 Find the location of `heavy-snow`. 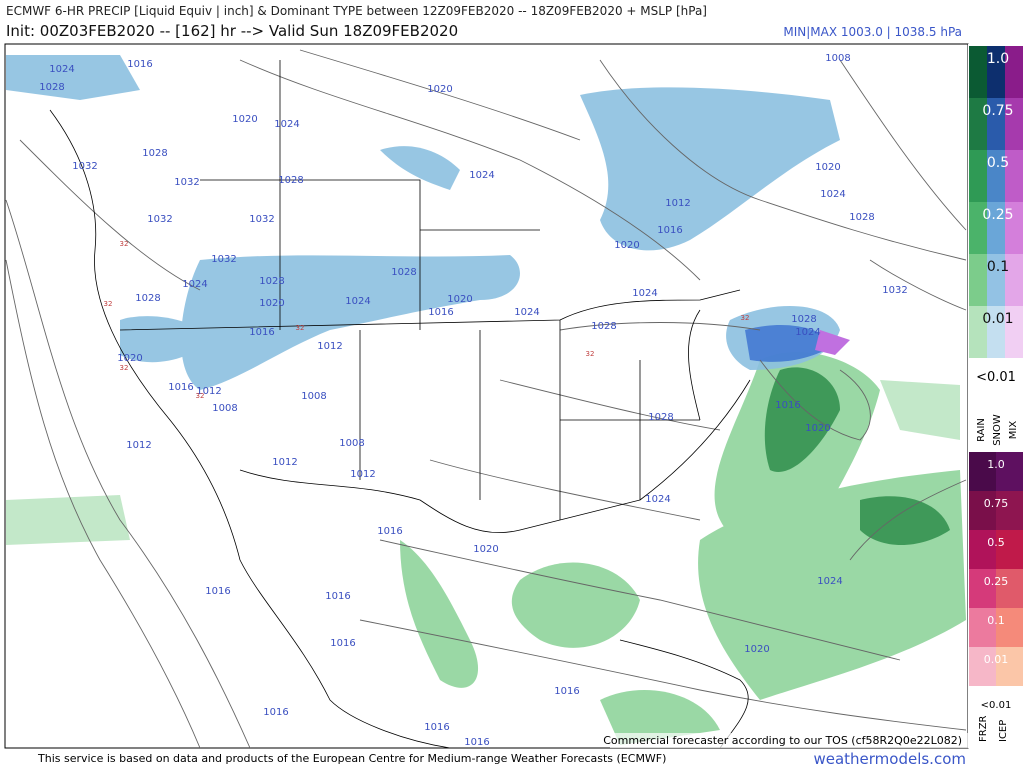

heavy-snow is located at coordinates (790, 343).